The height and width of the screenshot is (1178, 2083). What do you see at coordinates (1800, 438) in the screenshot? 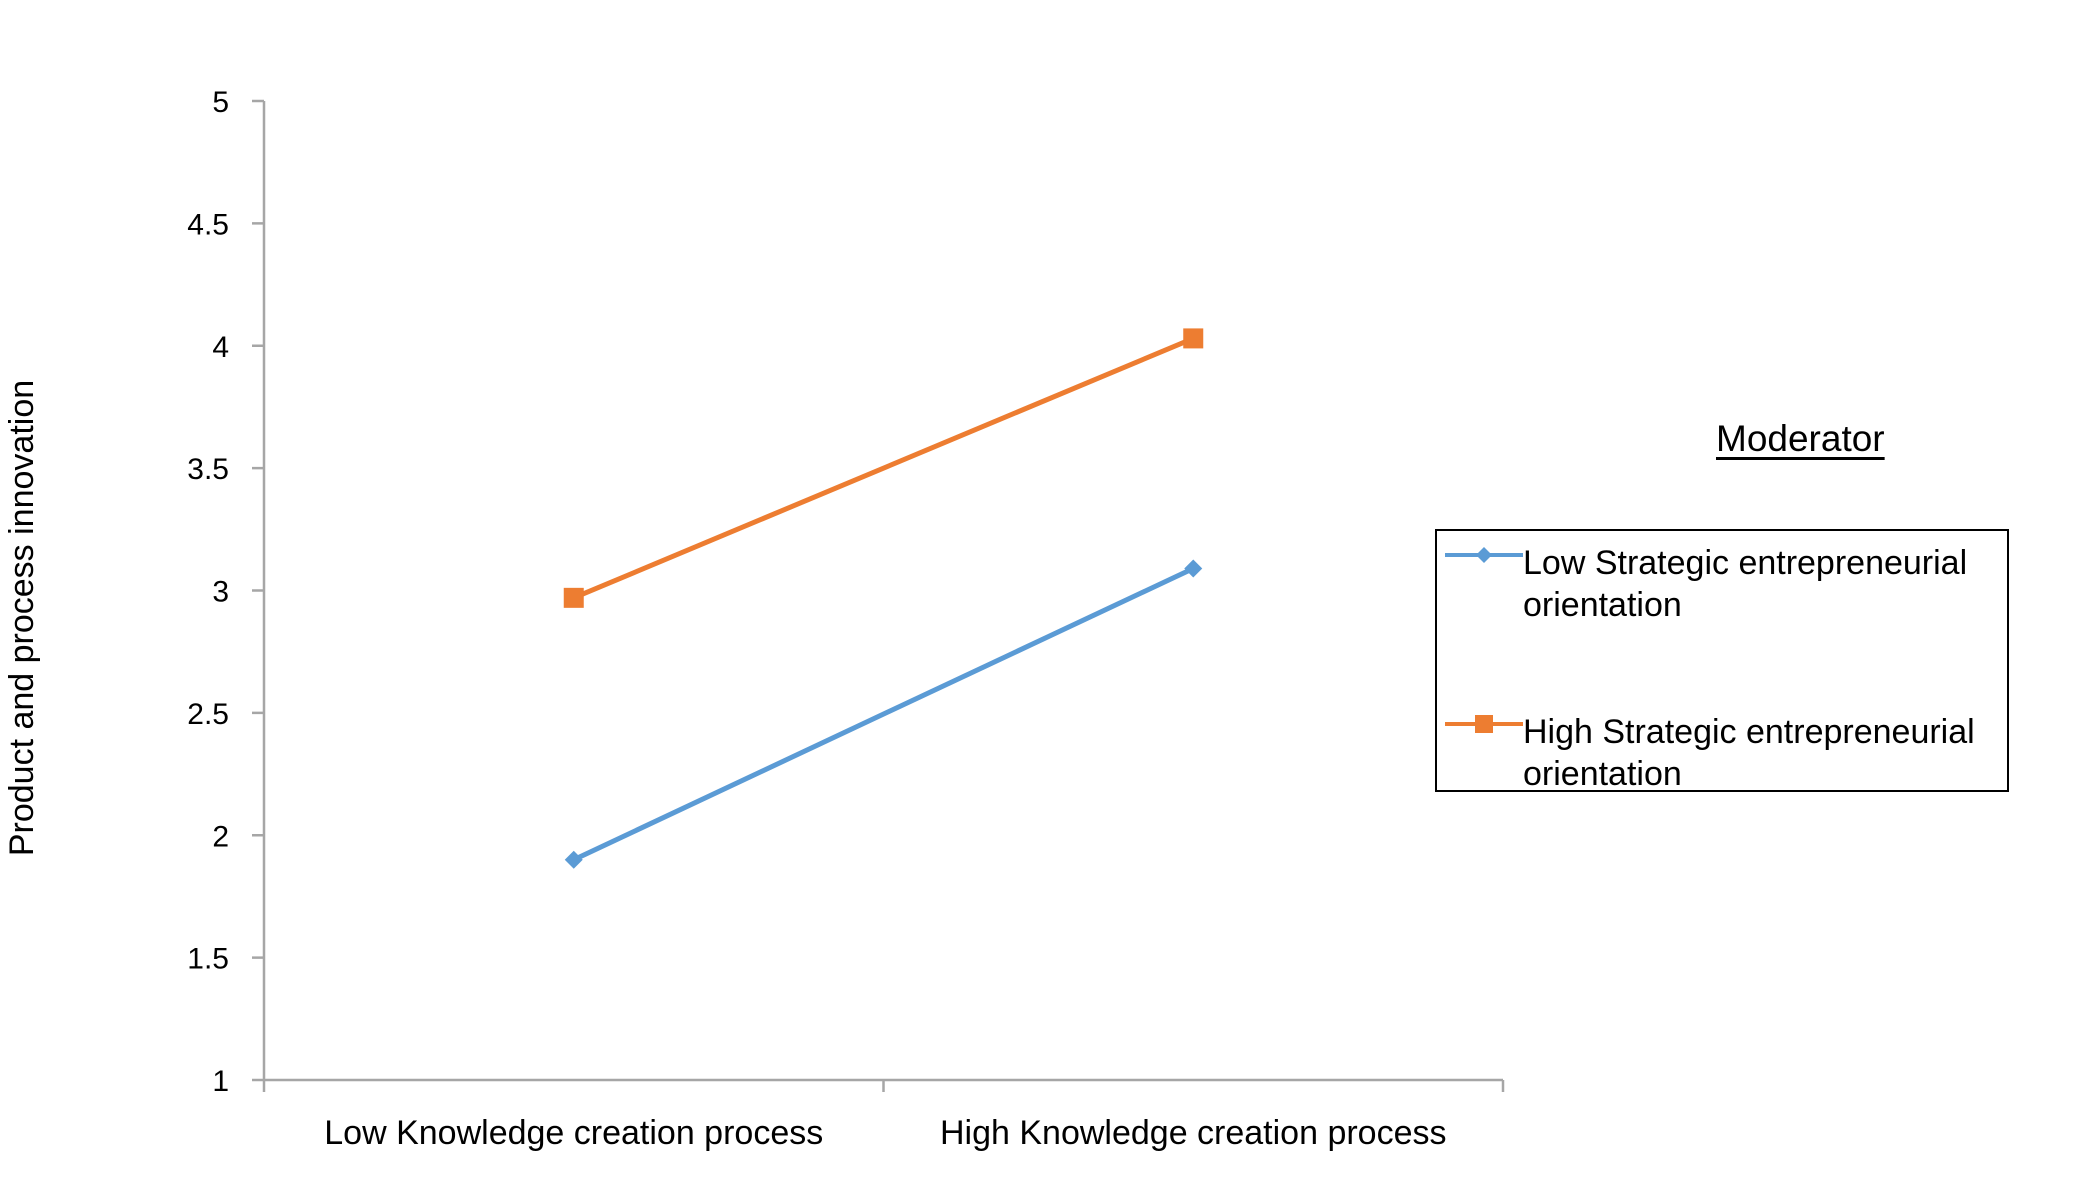
I see `legend-title: Moderator` at bounding box center [1800, 438].